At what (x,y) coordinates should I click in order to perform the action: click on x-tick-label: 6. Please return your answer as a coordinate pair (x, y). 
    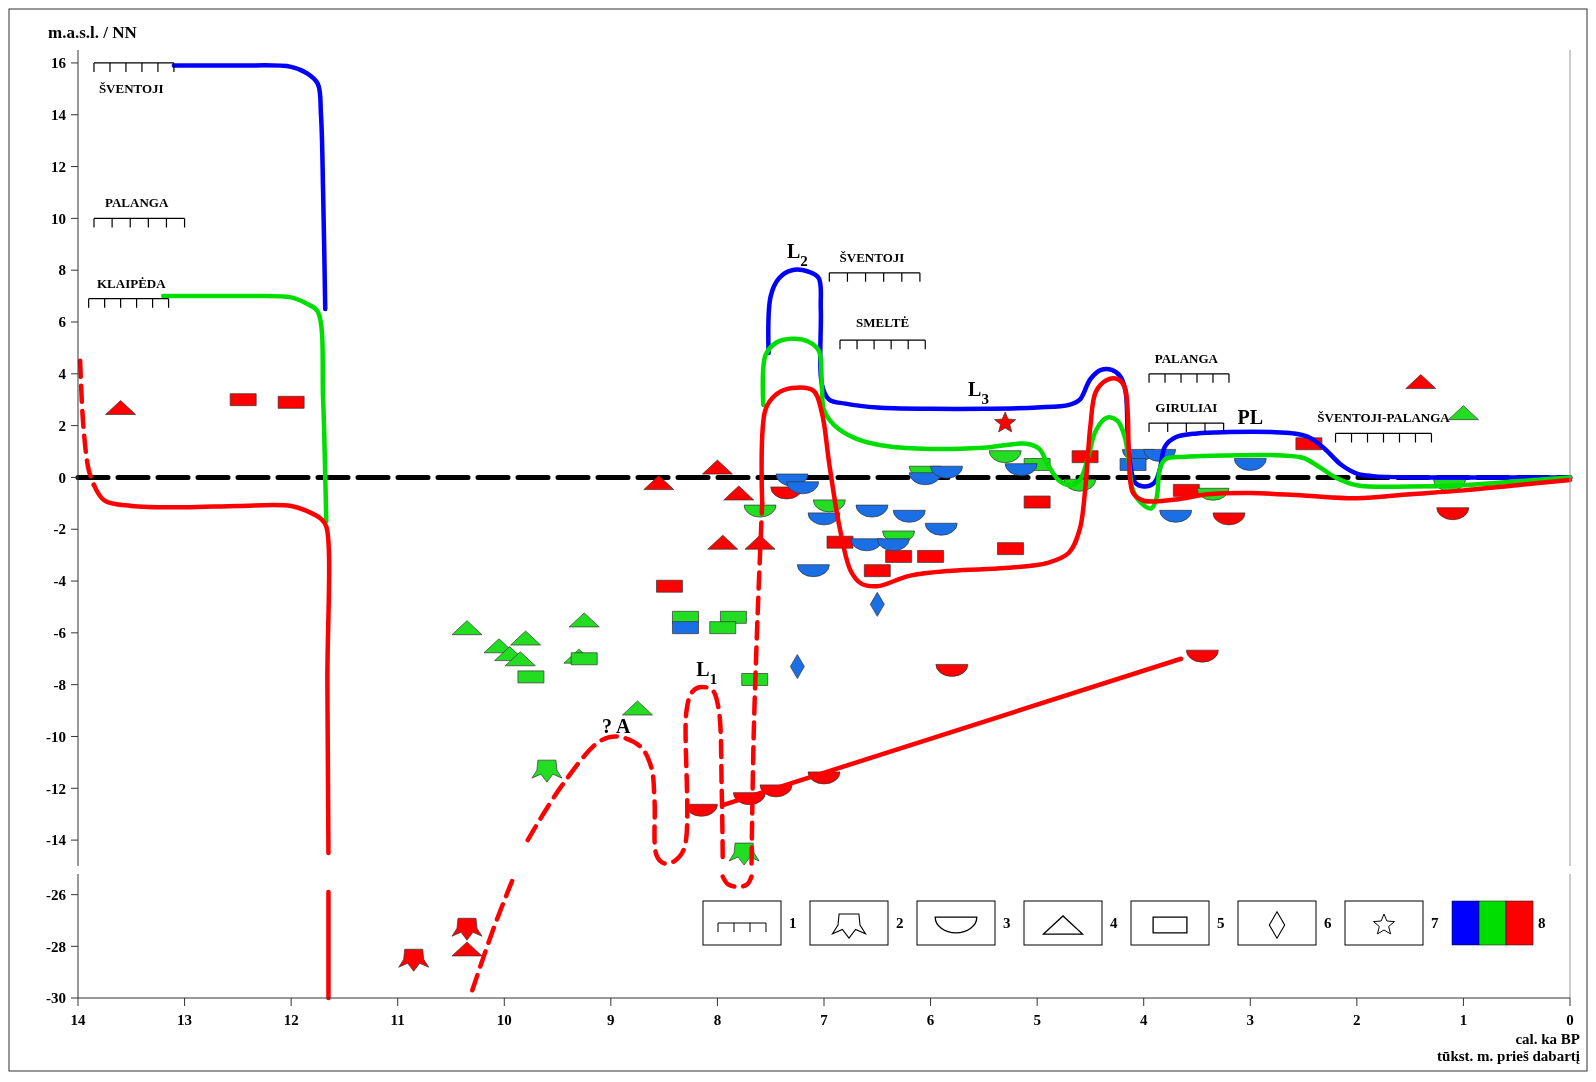
    Looking at the image, I should click on (930, 1020).